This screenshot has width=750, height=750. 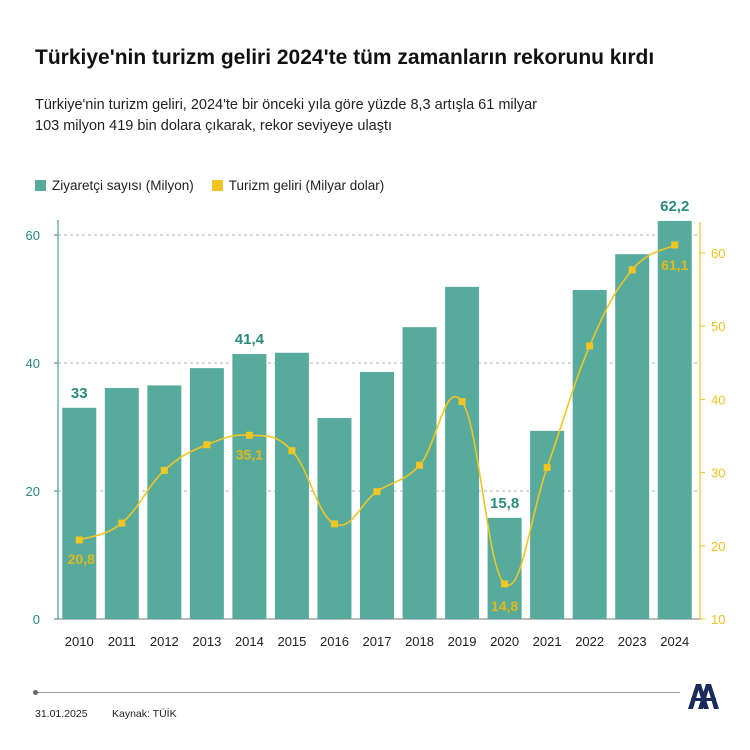 I want to click on revenue-point-2020, so click(x=505, y=584).